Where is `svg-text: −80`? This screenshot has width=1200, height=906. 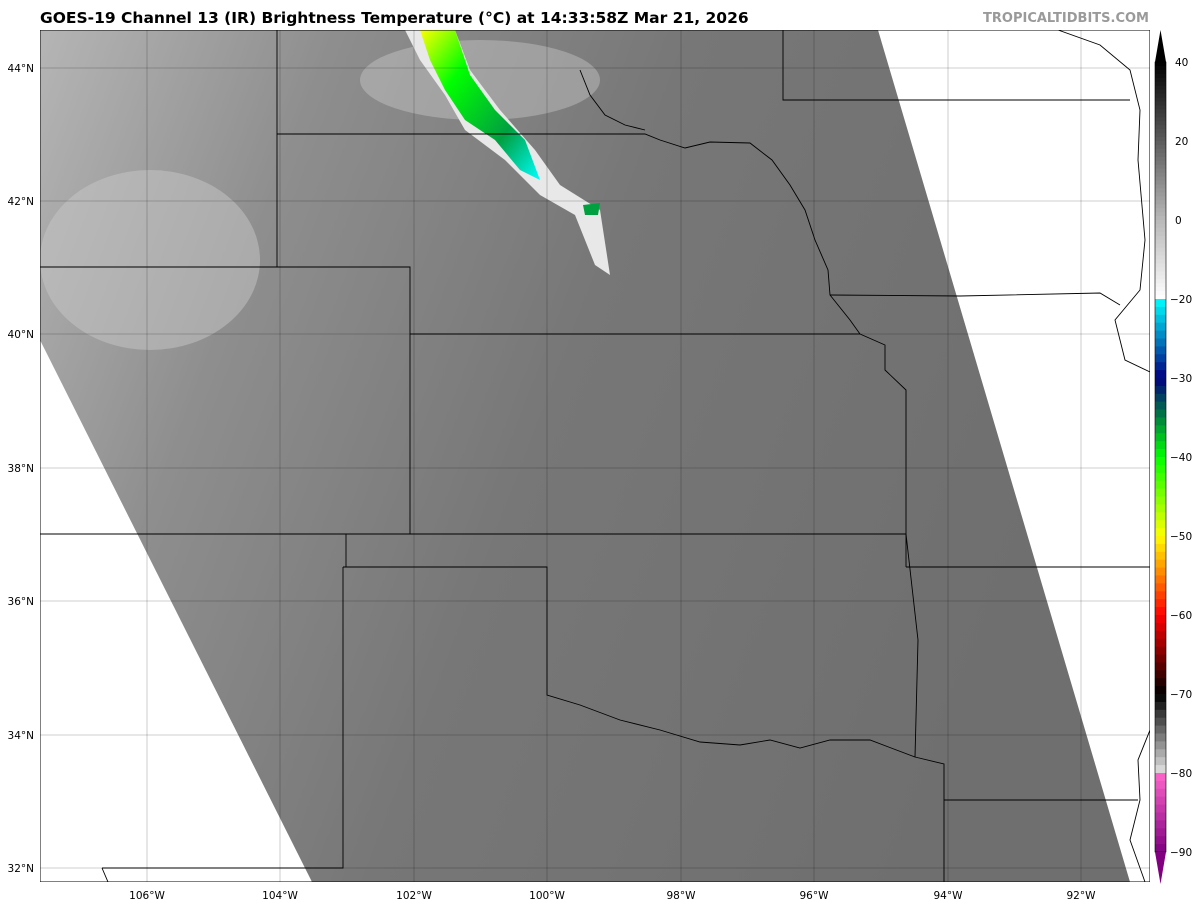 svg-text: −80 is located at coordinates (1181, 774).